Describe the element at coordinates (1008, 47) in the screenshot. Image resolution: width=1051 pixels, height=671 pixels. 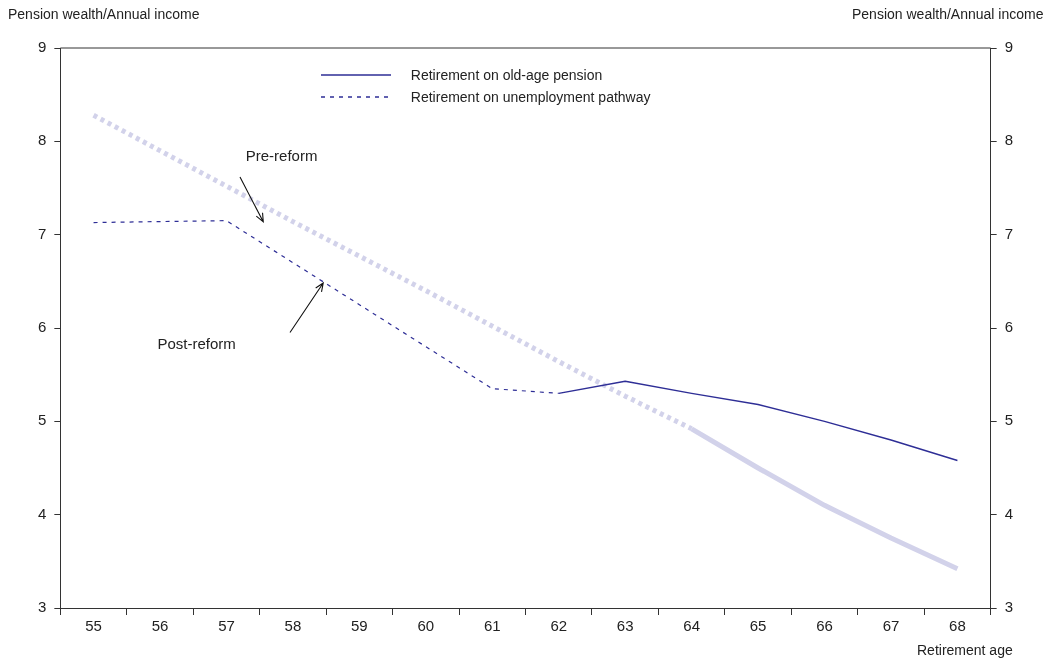
I see `y2-tick-label: 9` at that location.